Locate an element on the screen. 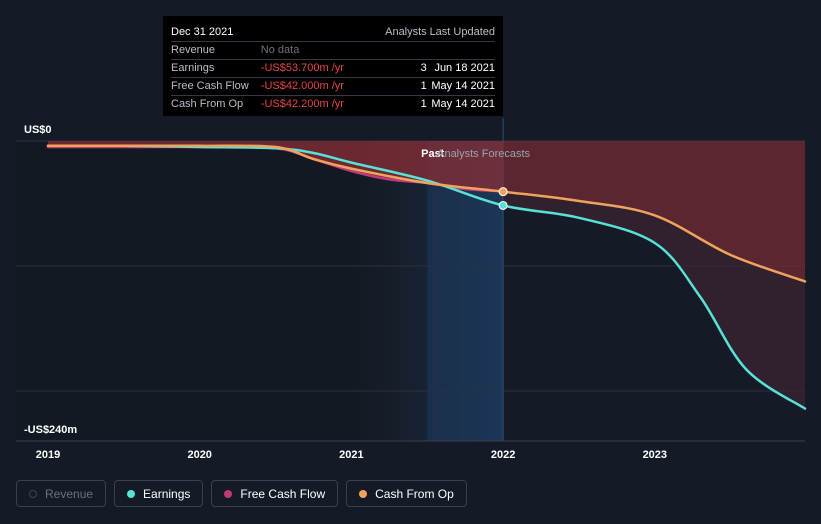 Image resolution: width=821 pixels, height=524 pixels. forecast-label: Analysts Forecasts is located at coordinates (483, 154).